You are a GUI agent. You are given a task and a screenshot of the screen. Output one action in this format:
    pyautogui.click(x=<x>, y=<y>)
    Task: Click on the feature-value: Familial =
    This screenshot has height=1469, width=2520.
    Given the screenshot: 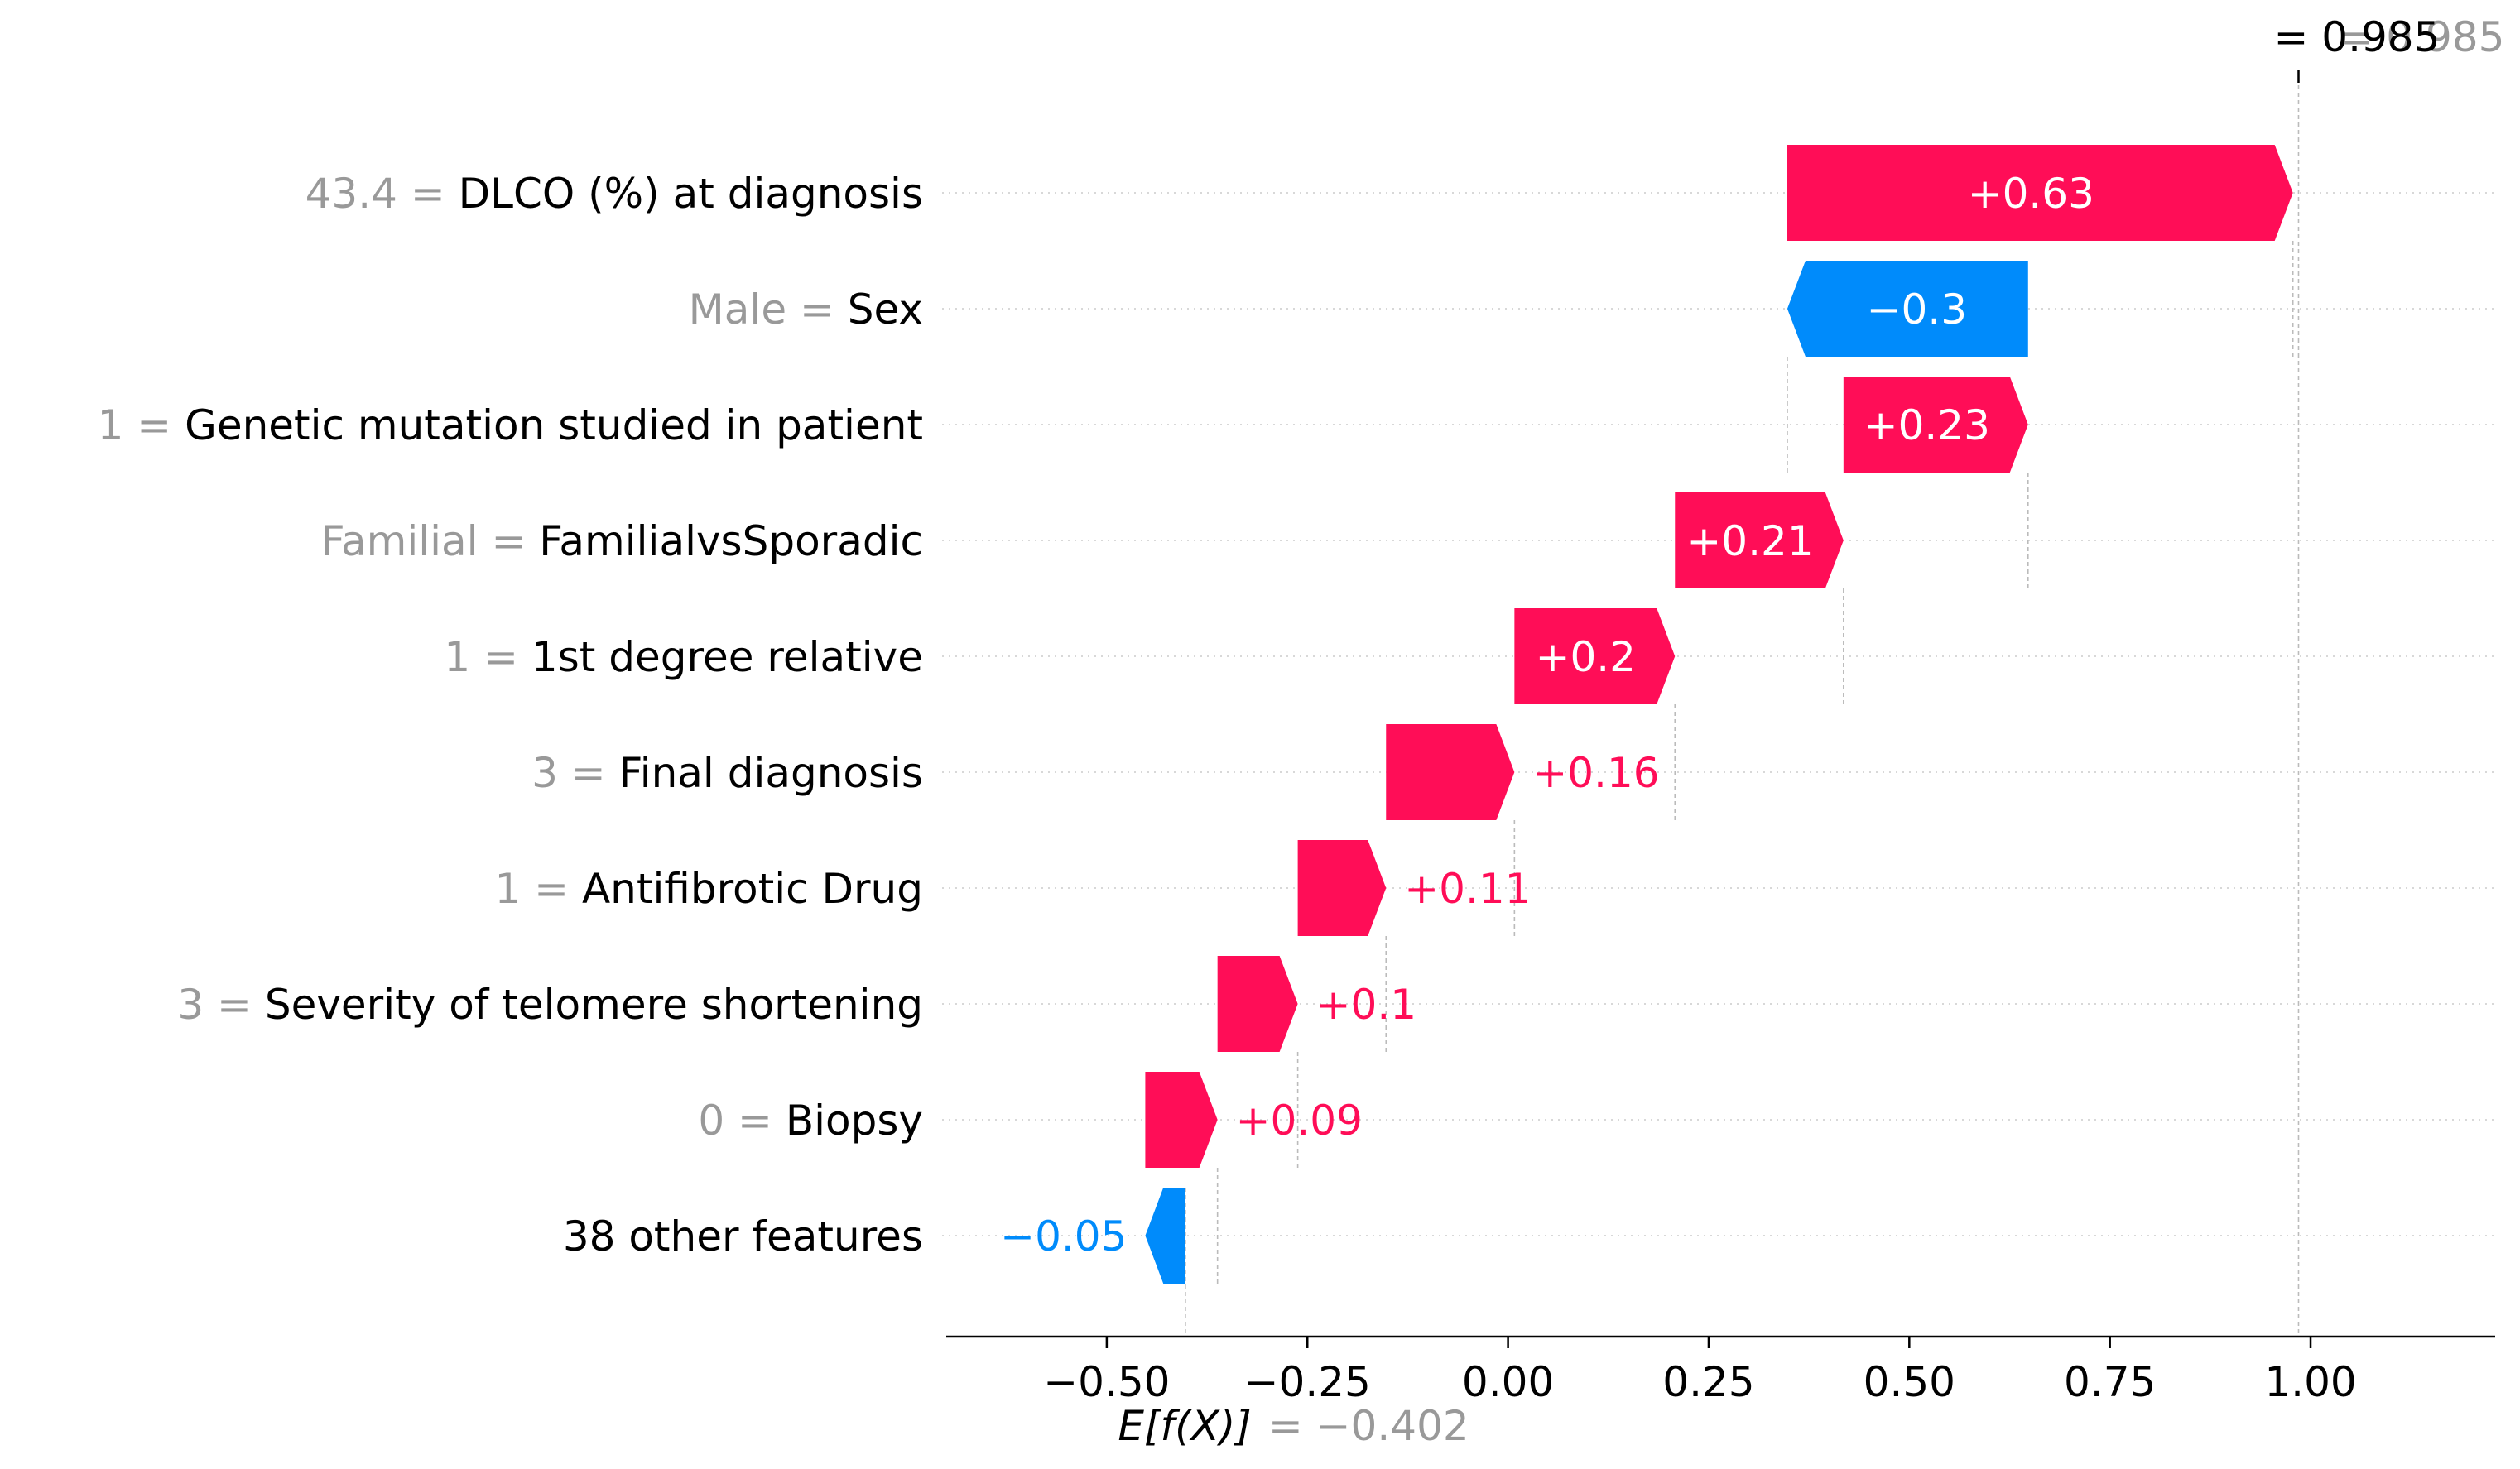 What is the action you would take?
    pyautogui.click(x=430, y=541)
    